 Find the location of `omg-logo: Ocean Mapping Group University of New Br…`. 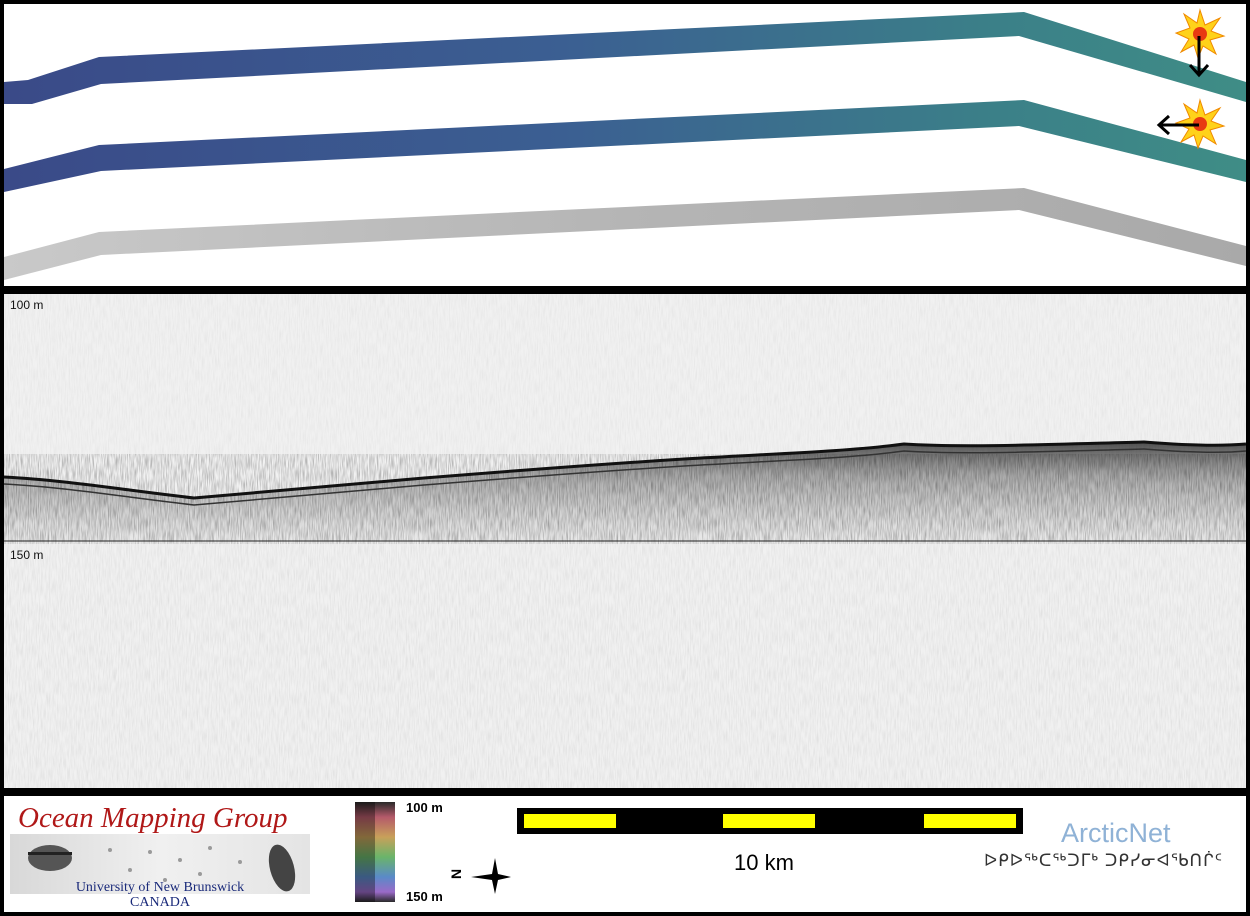

omg-logo: Ocean Mapping Group University of New Br… is located at coordinates (160, 855).